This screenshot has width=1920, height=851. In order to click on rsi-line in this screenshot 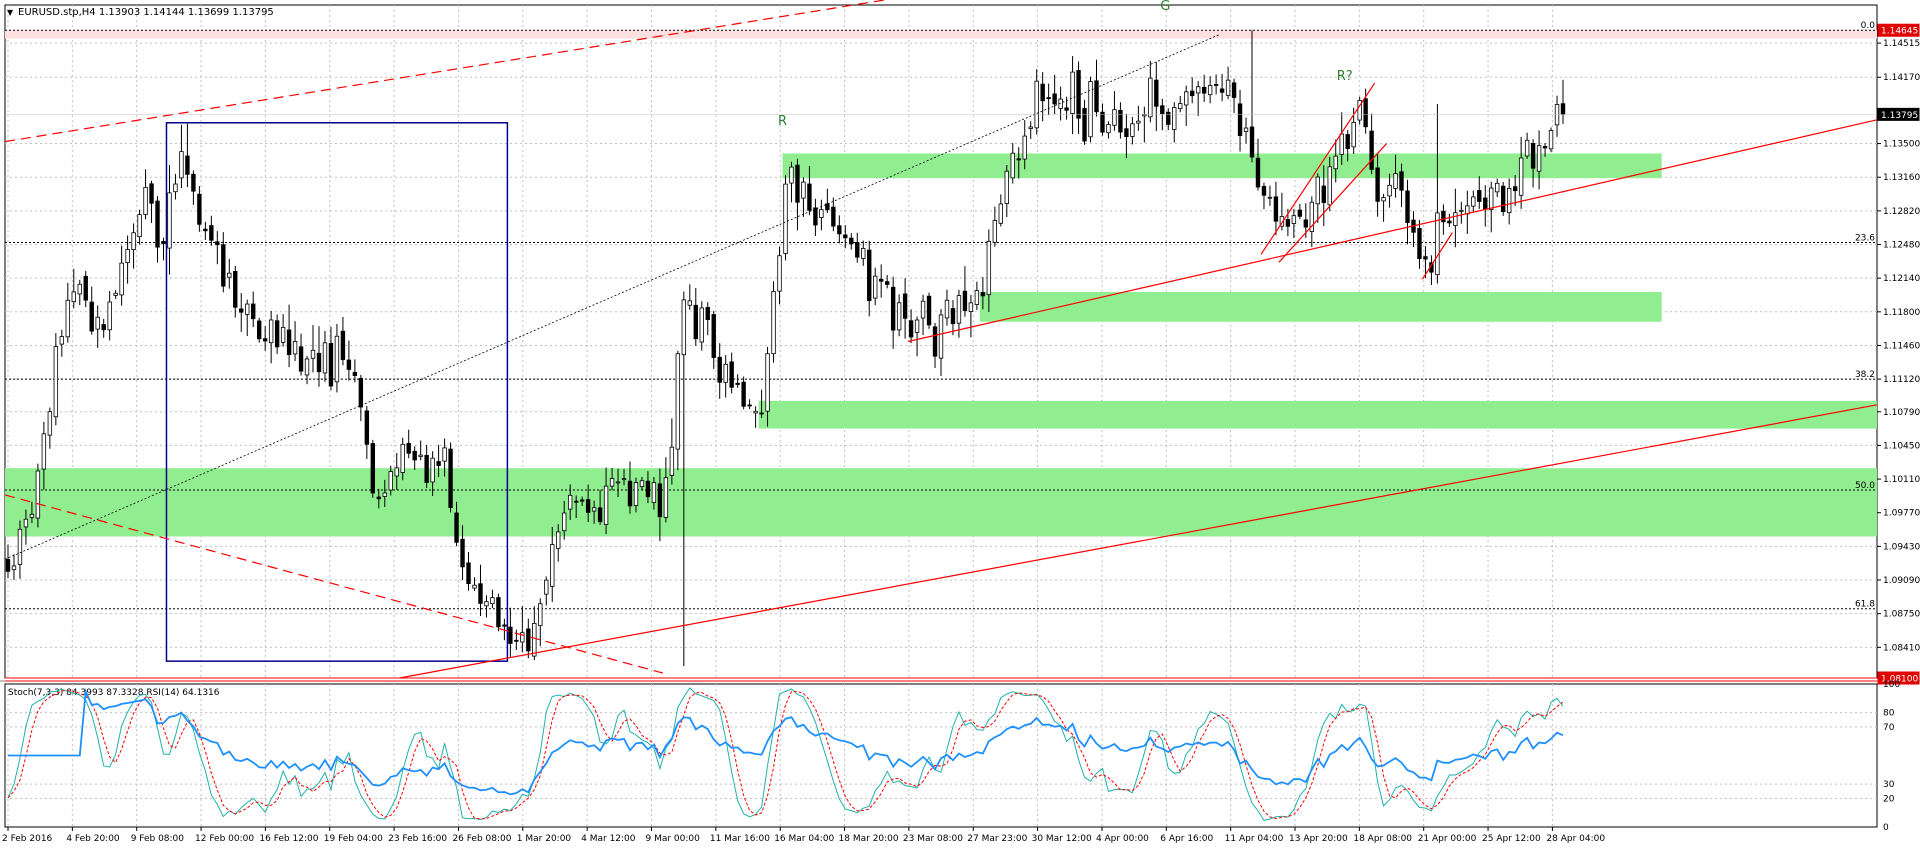, I will do `click(786, 741)`.